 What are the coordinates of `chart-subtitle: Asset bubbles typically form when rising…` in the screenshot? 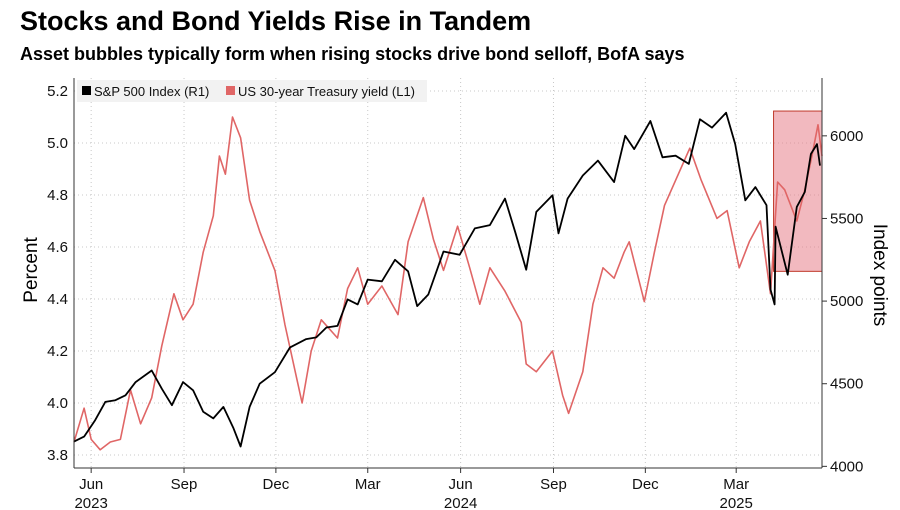 It's located at (352, 54).